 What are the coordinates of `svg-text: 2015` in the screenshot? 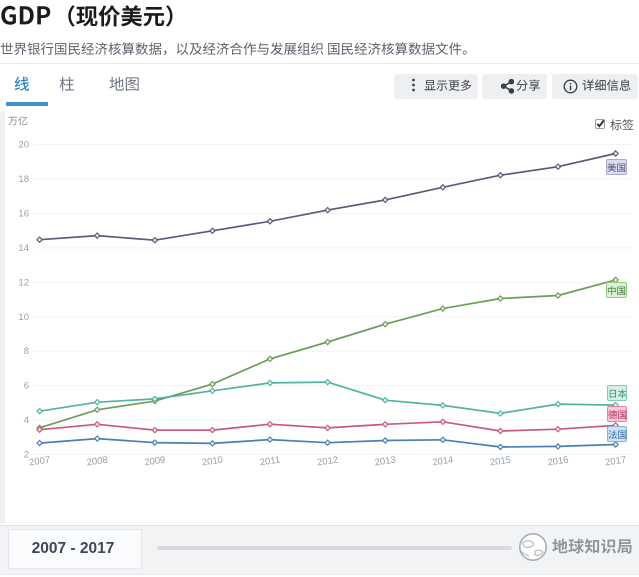 It's located at (500, 462).